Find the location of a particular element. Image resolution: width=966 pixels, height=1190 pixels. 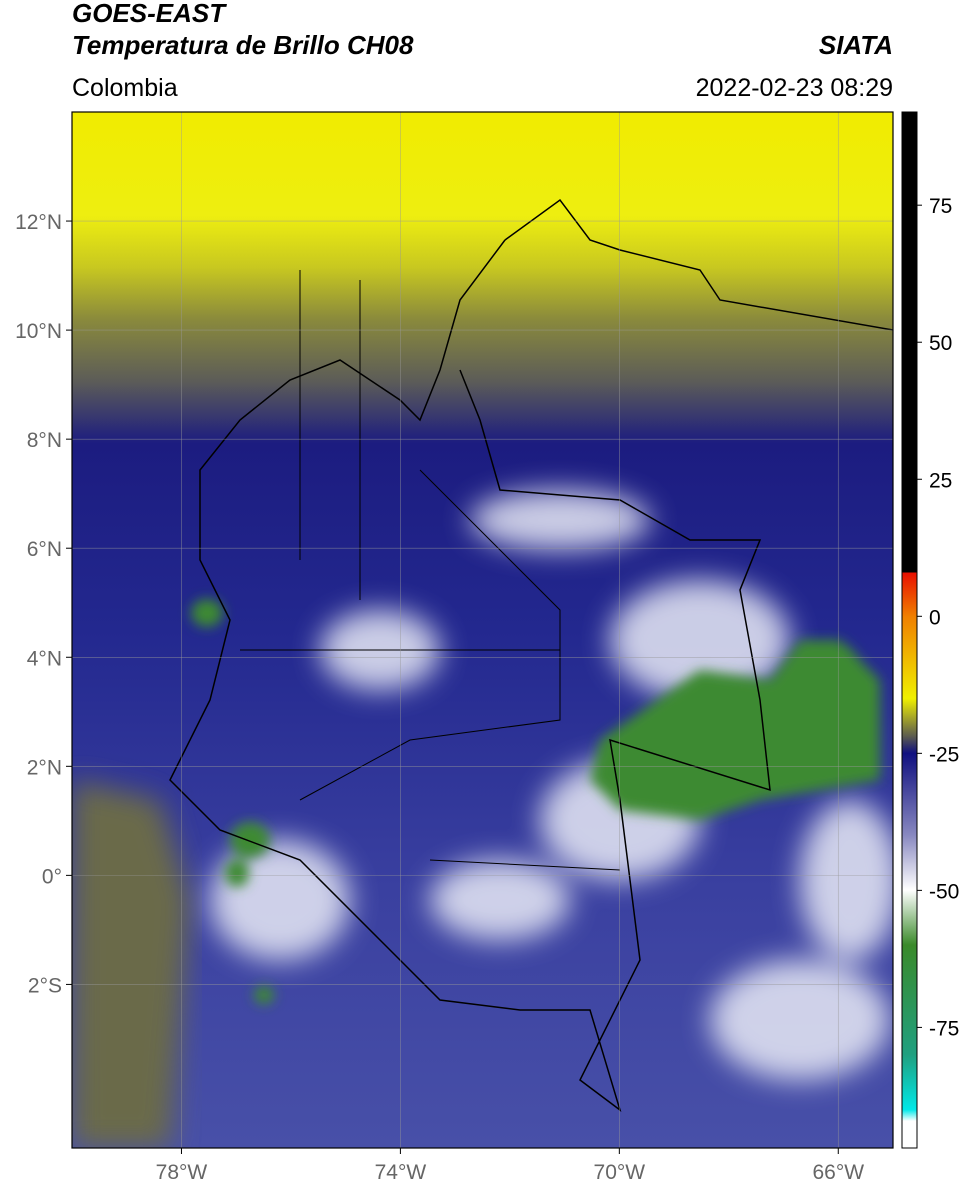

y-tick-label: 0° is located at coordinates (52, 876).